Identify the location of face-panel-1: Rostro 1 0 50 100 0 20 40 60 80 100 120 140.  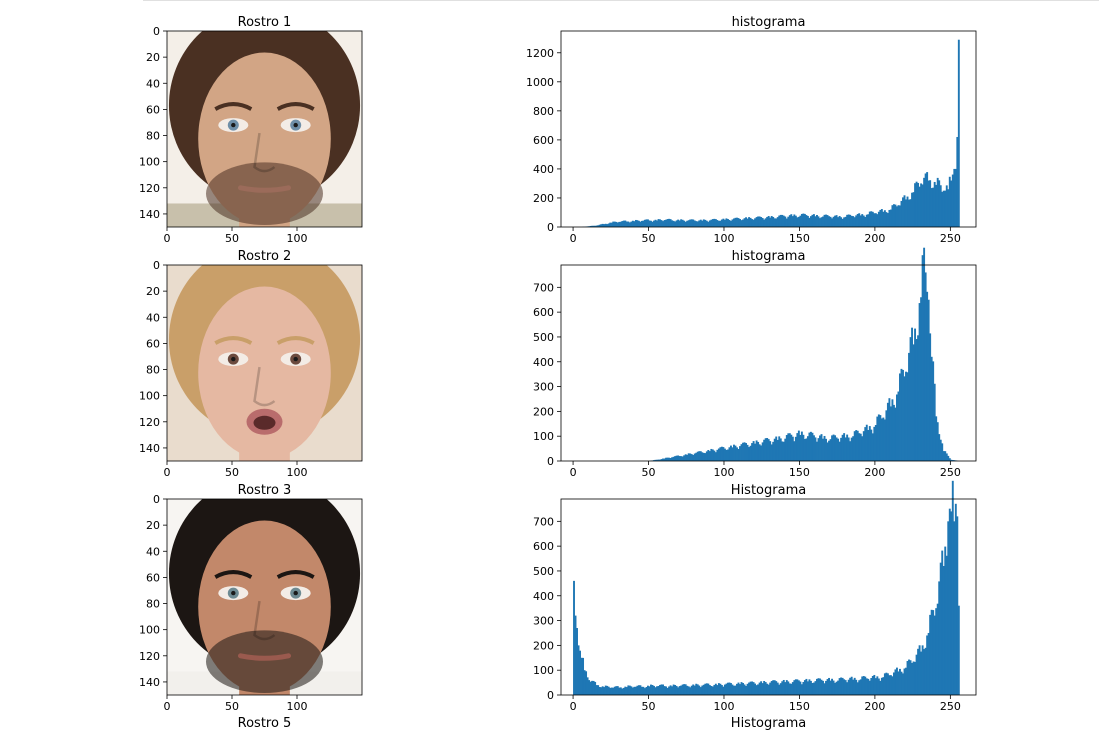
(251, 130).